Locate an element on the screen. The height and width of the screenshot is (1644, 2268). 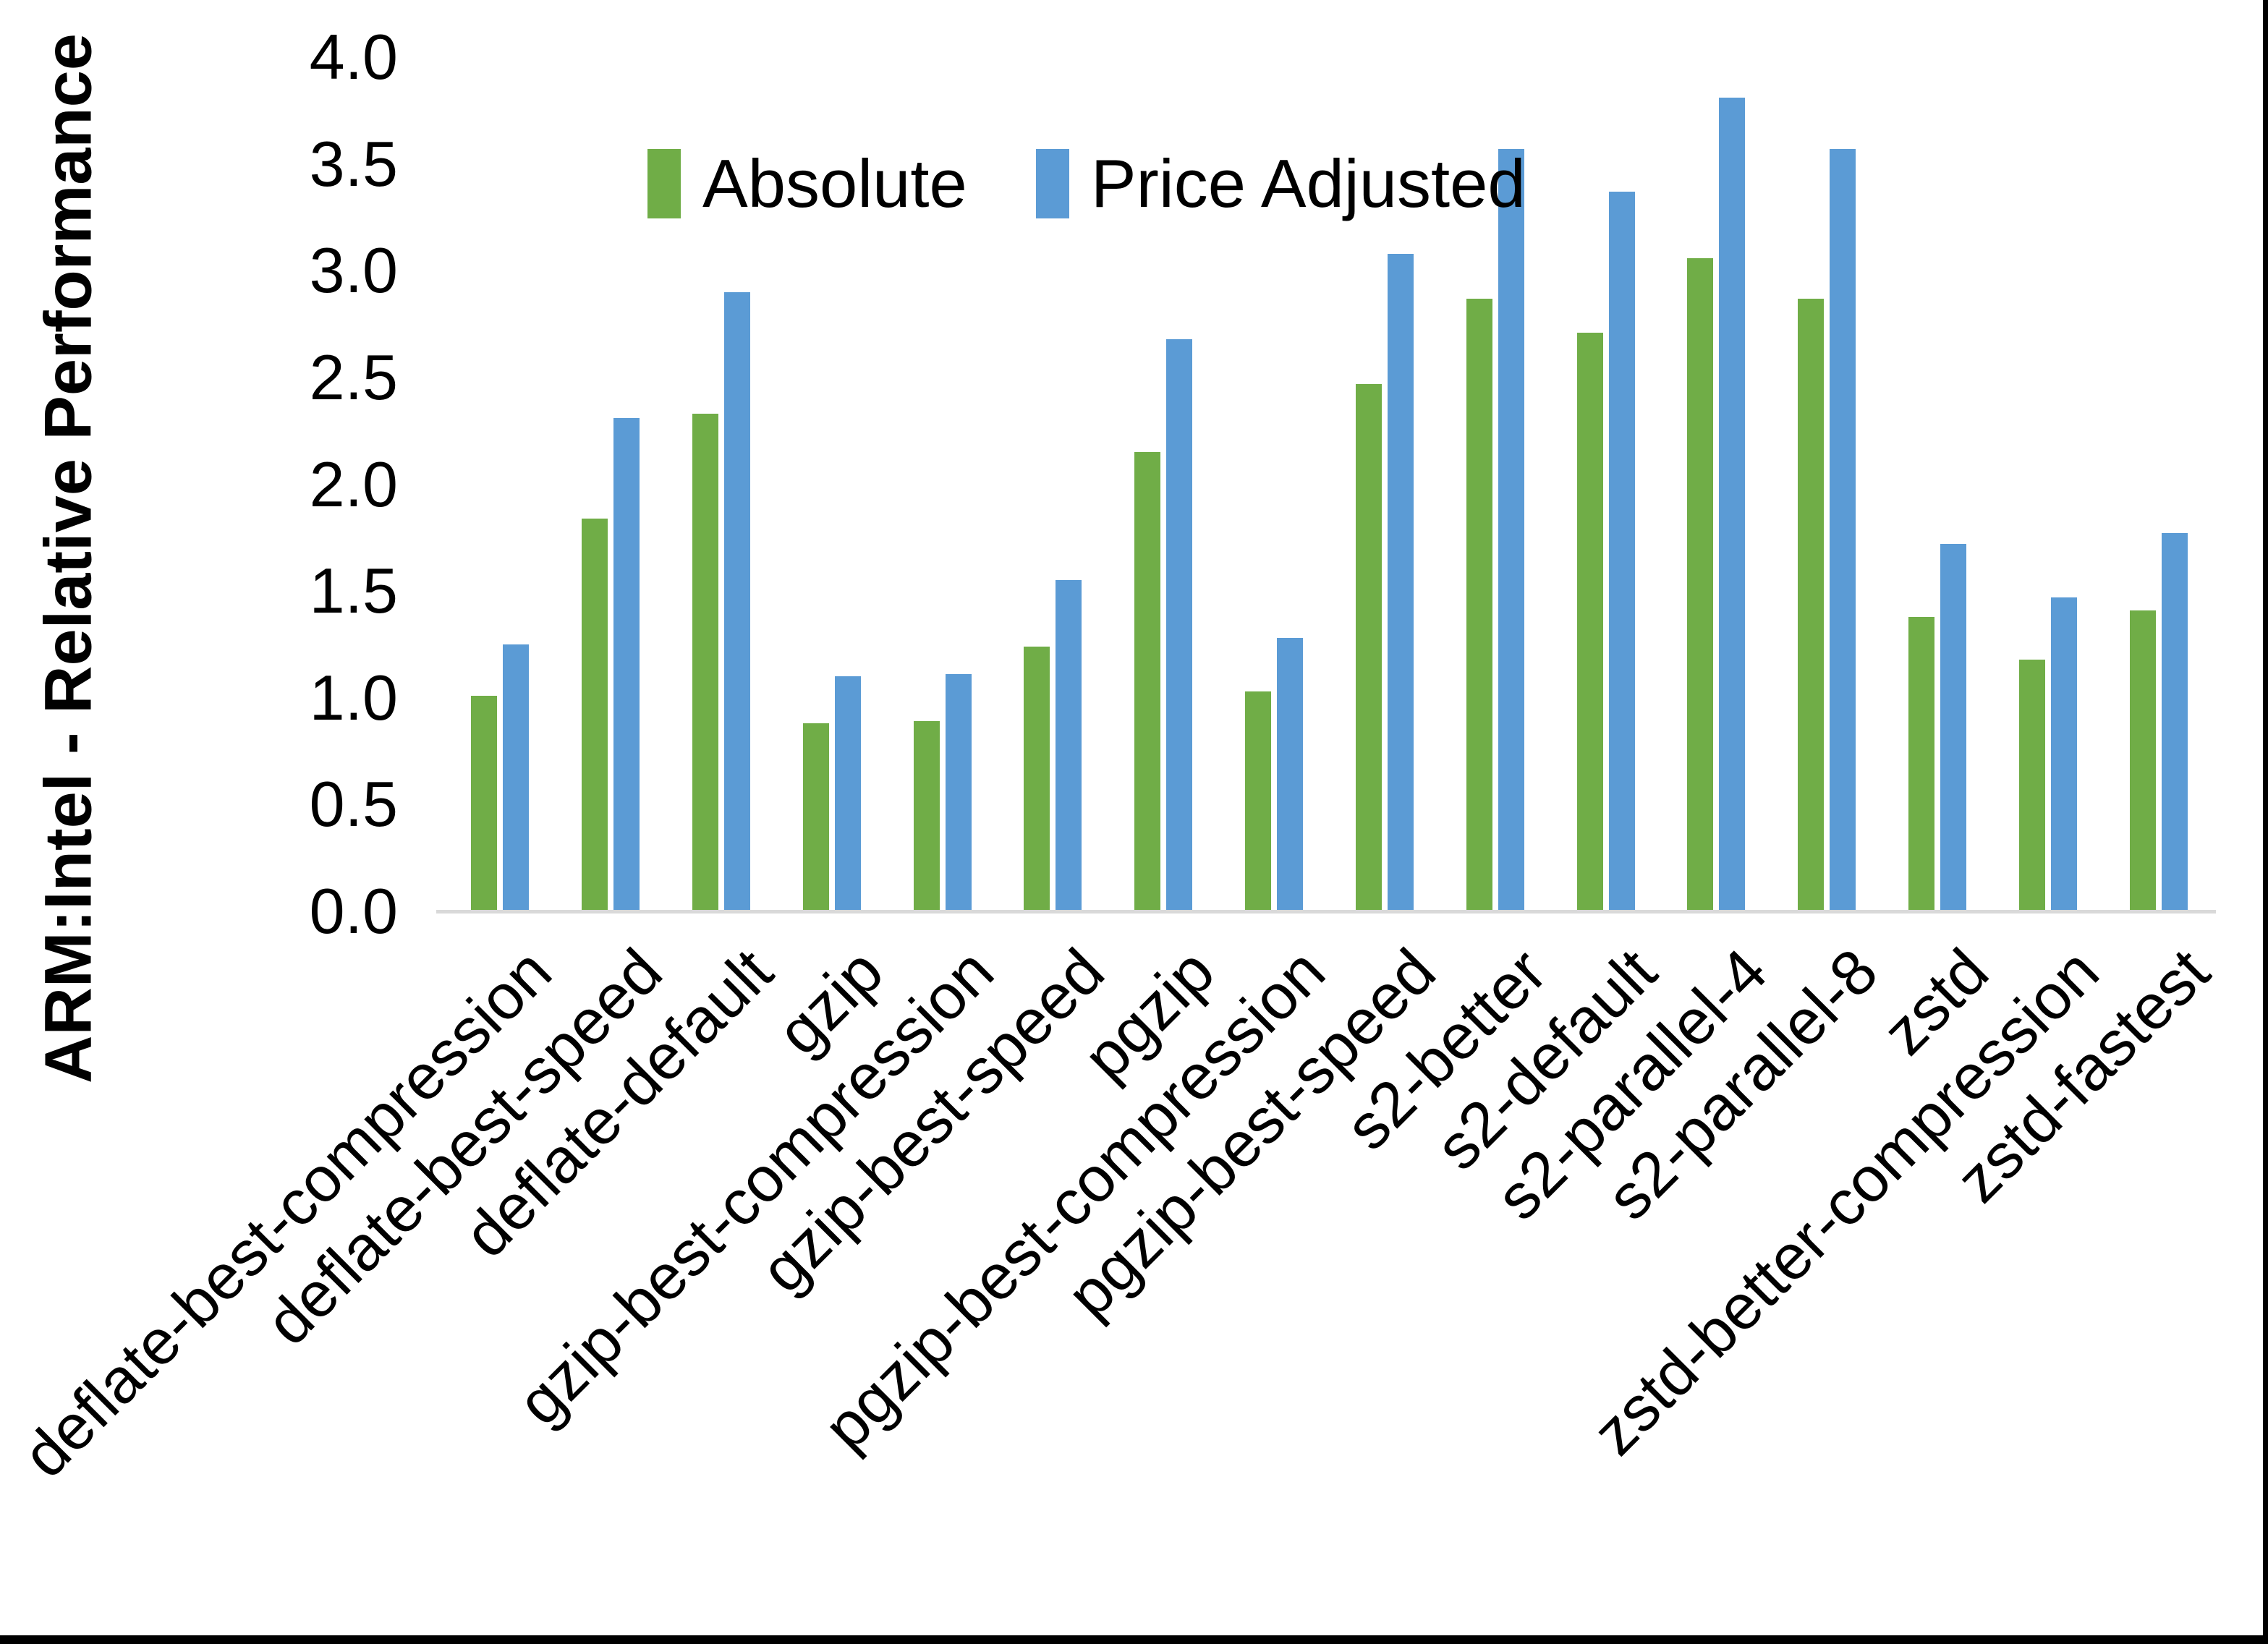
y-tick-label: 2.5 is located at coordinates (353, 377).